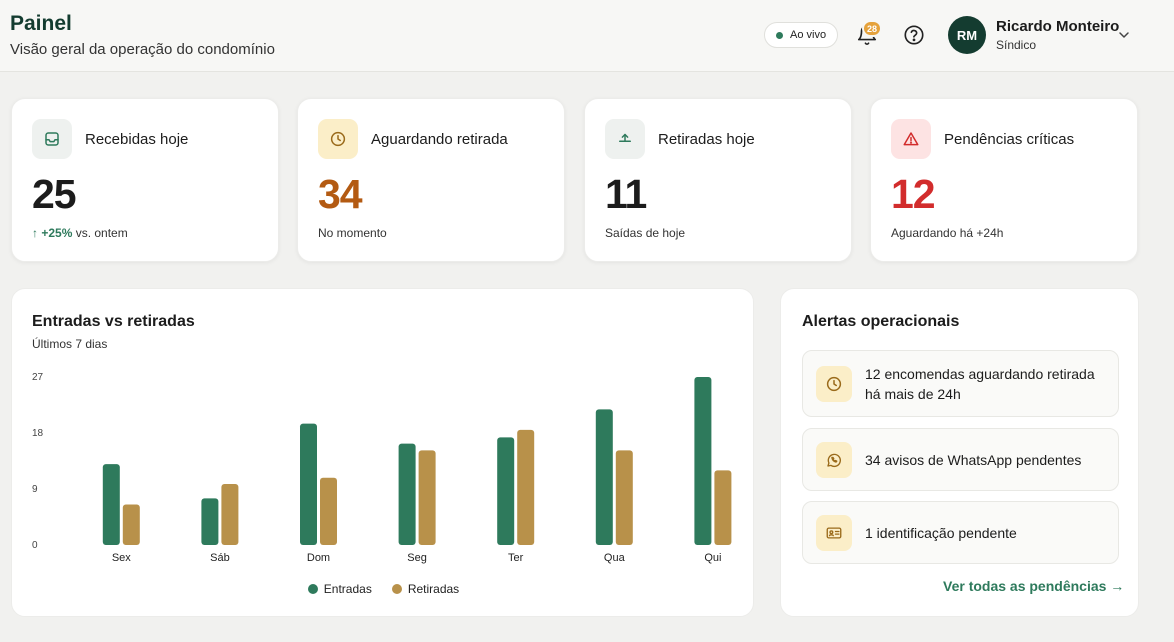  What do you see at coordinates (113, 321) in the screenshot?
I see `chart-title: Entradas vs retiradas` at bounding box center [113, 321].